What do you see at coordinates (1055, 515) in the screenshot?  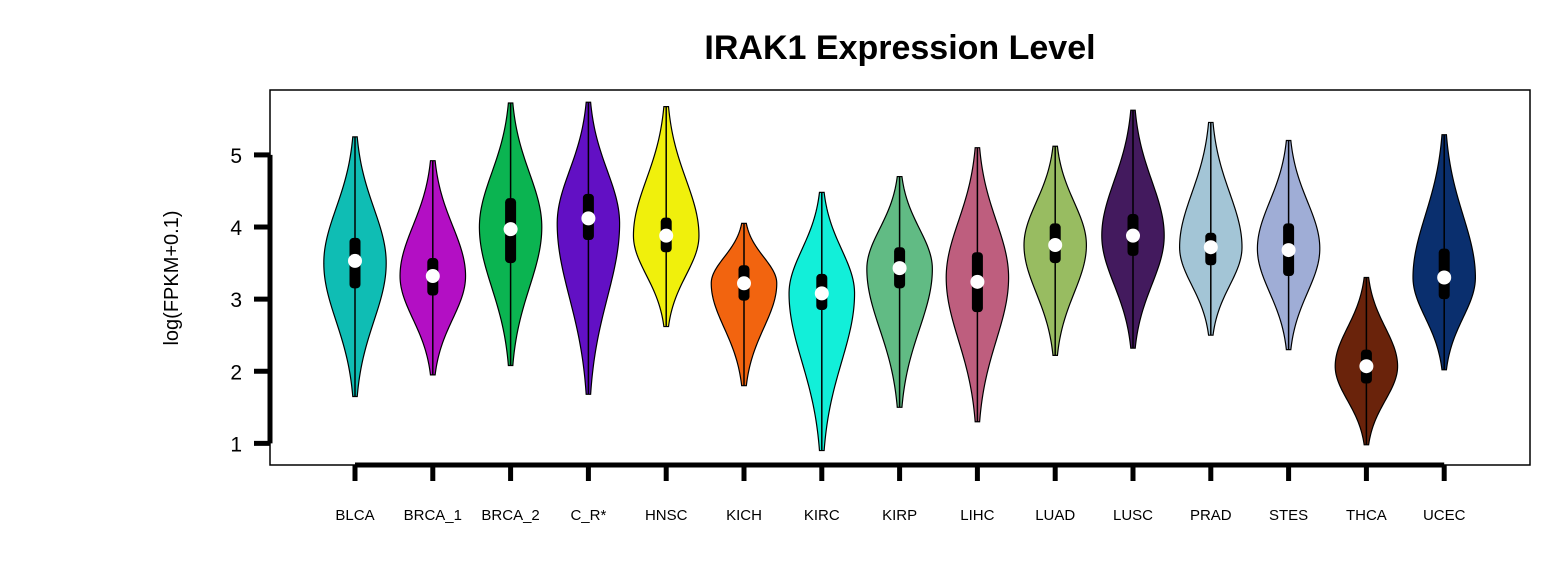 I see `x-tick-label-luad: LUAD` at bounding box center [1055, 515].